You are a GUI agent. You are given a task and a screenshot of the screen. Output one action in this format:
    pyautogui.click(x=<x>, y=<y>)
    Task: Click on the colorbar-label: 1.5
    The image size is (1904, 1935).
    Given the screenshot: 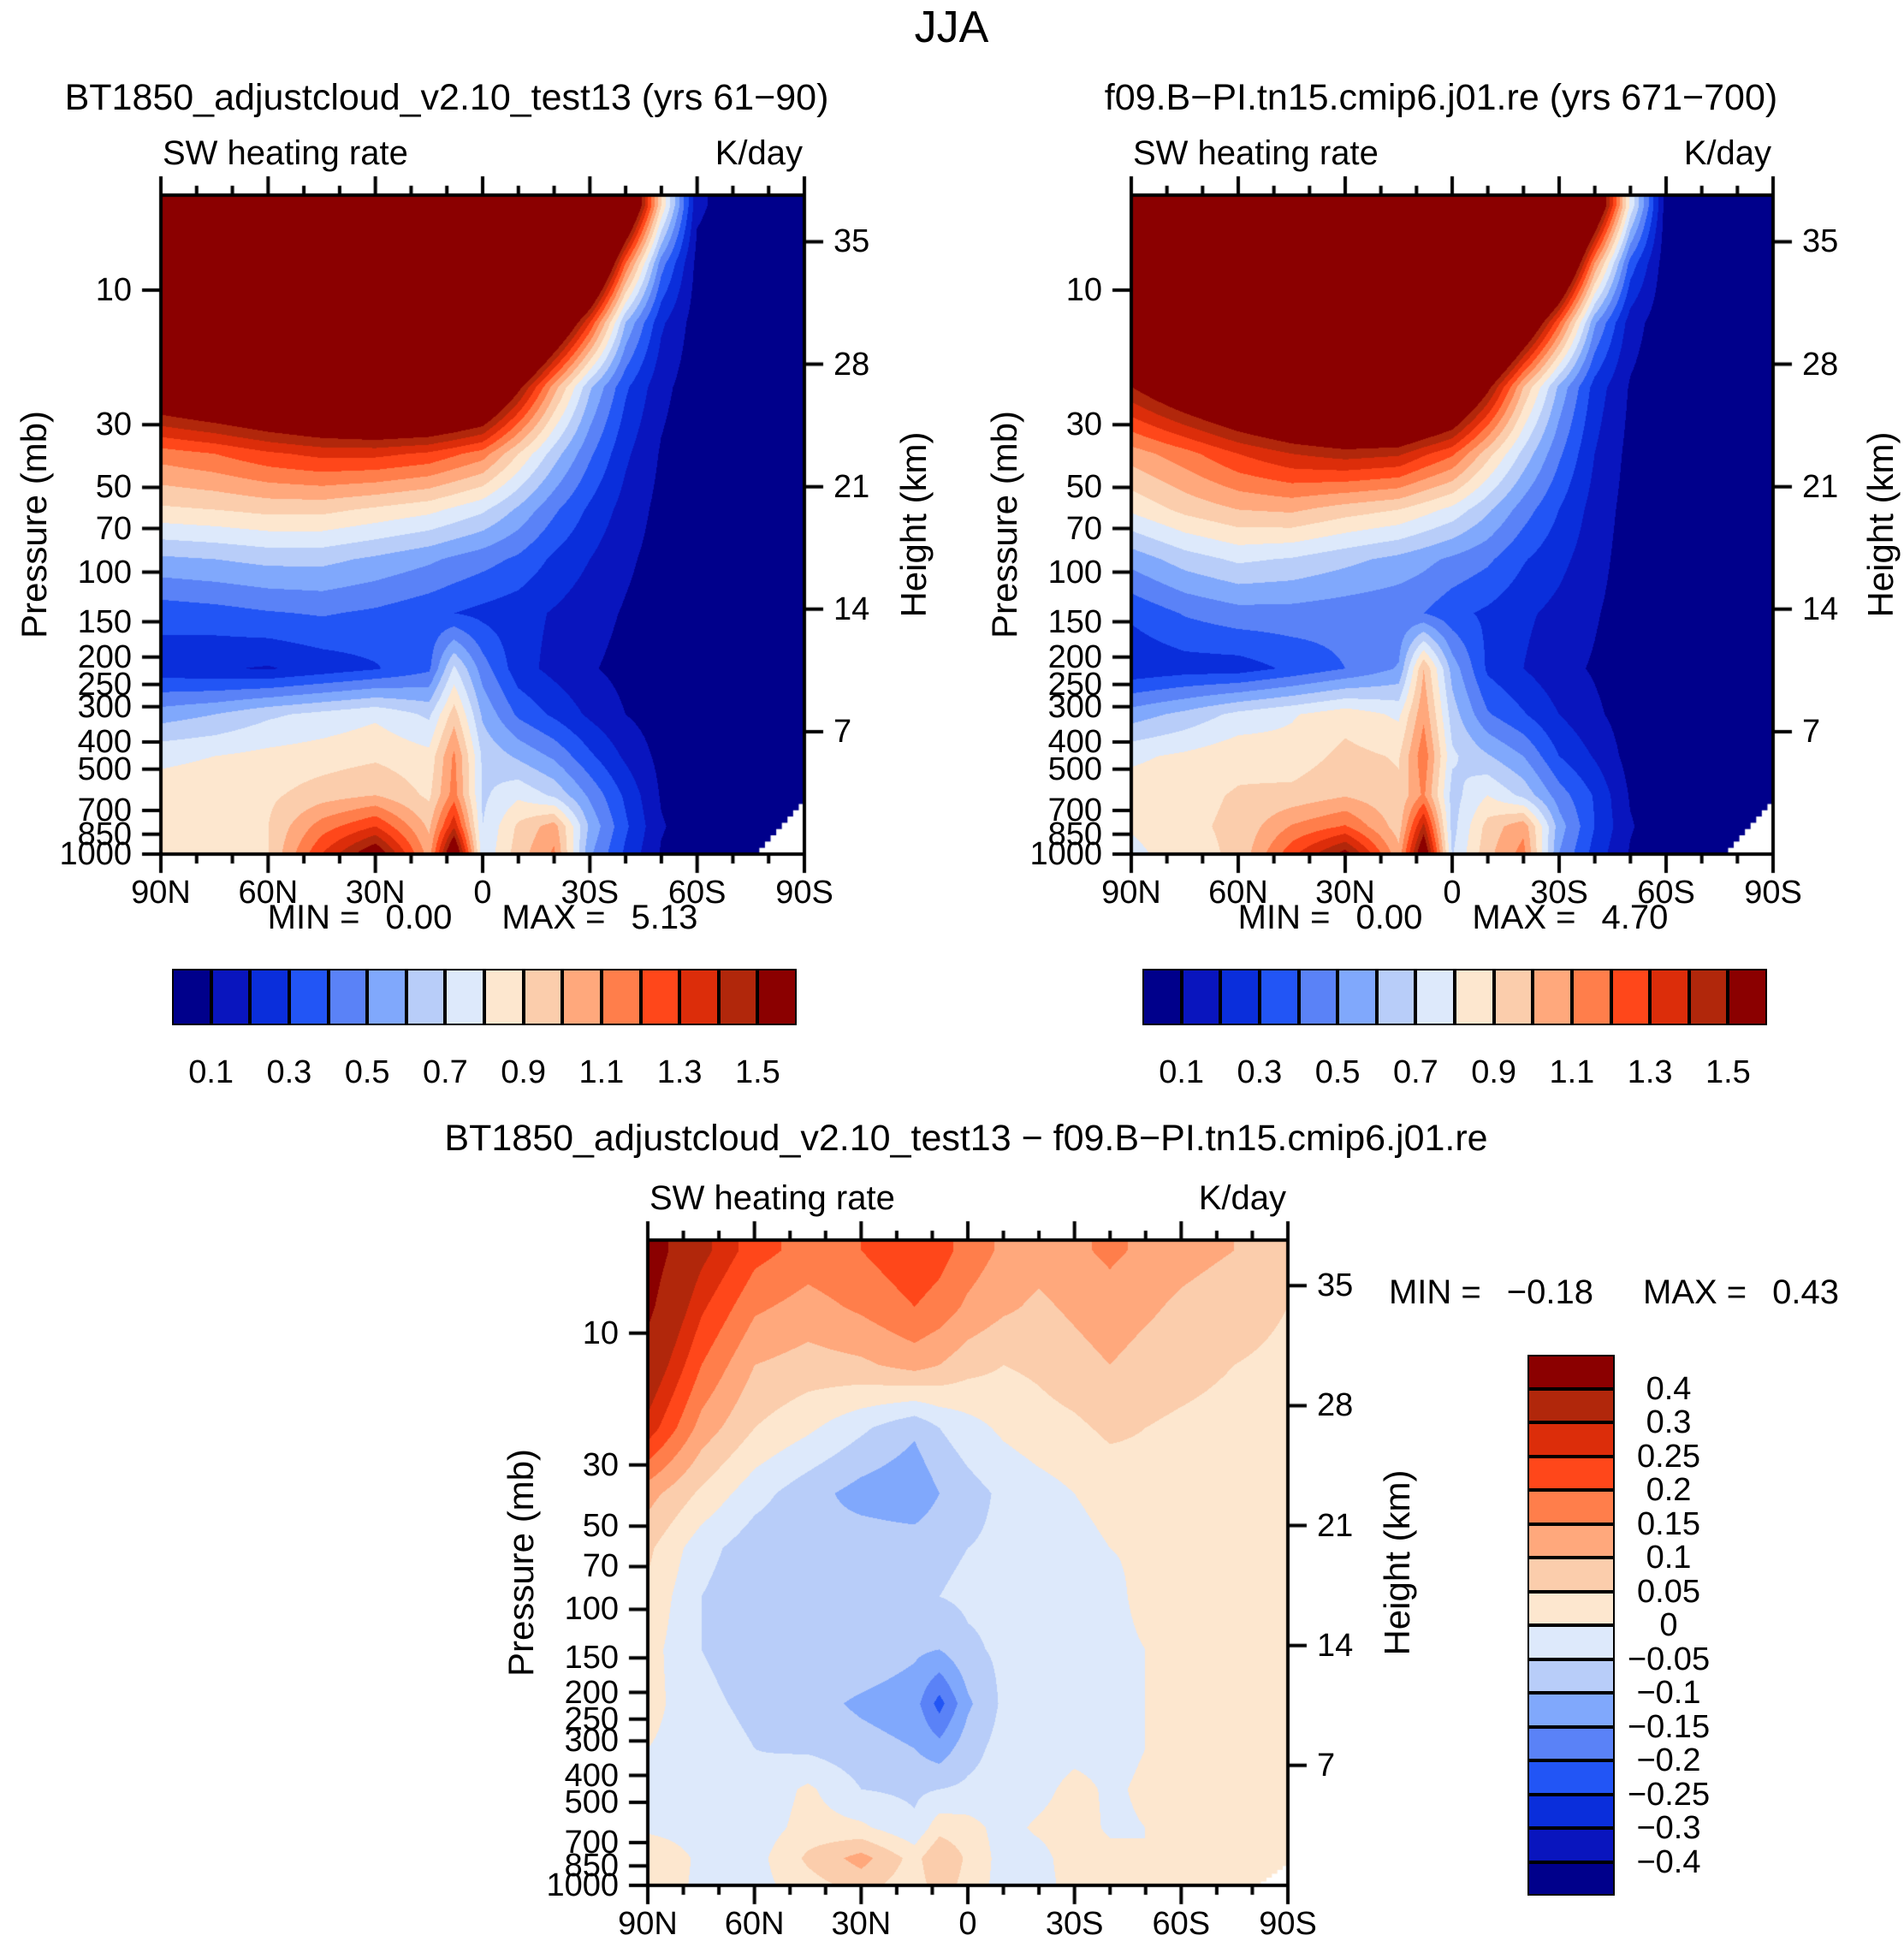 What is the action you would take?
    pyautogui.click(x=757, y=1072)
    